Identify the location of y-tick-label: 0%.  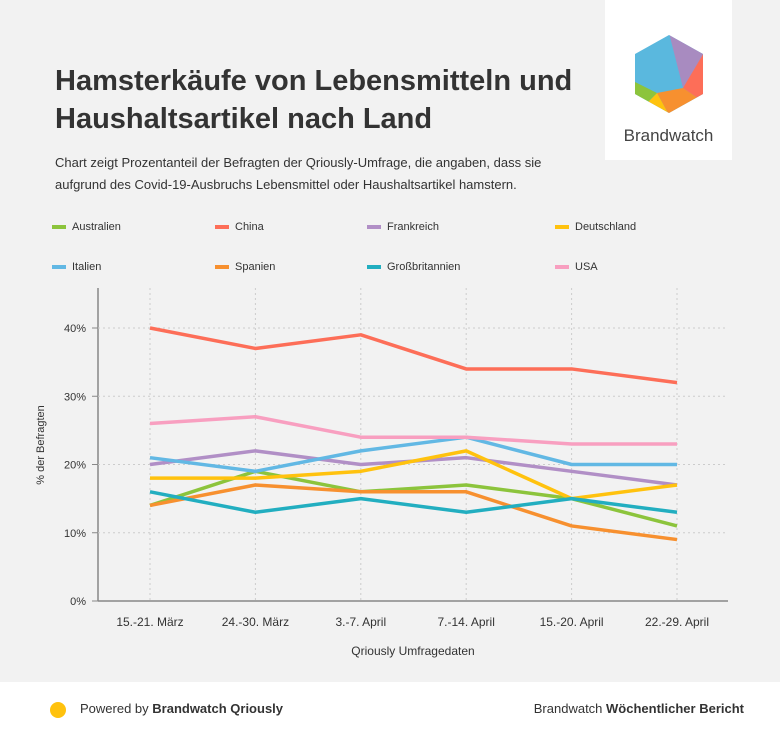
(78, 602).